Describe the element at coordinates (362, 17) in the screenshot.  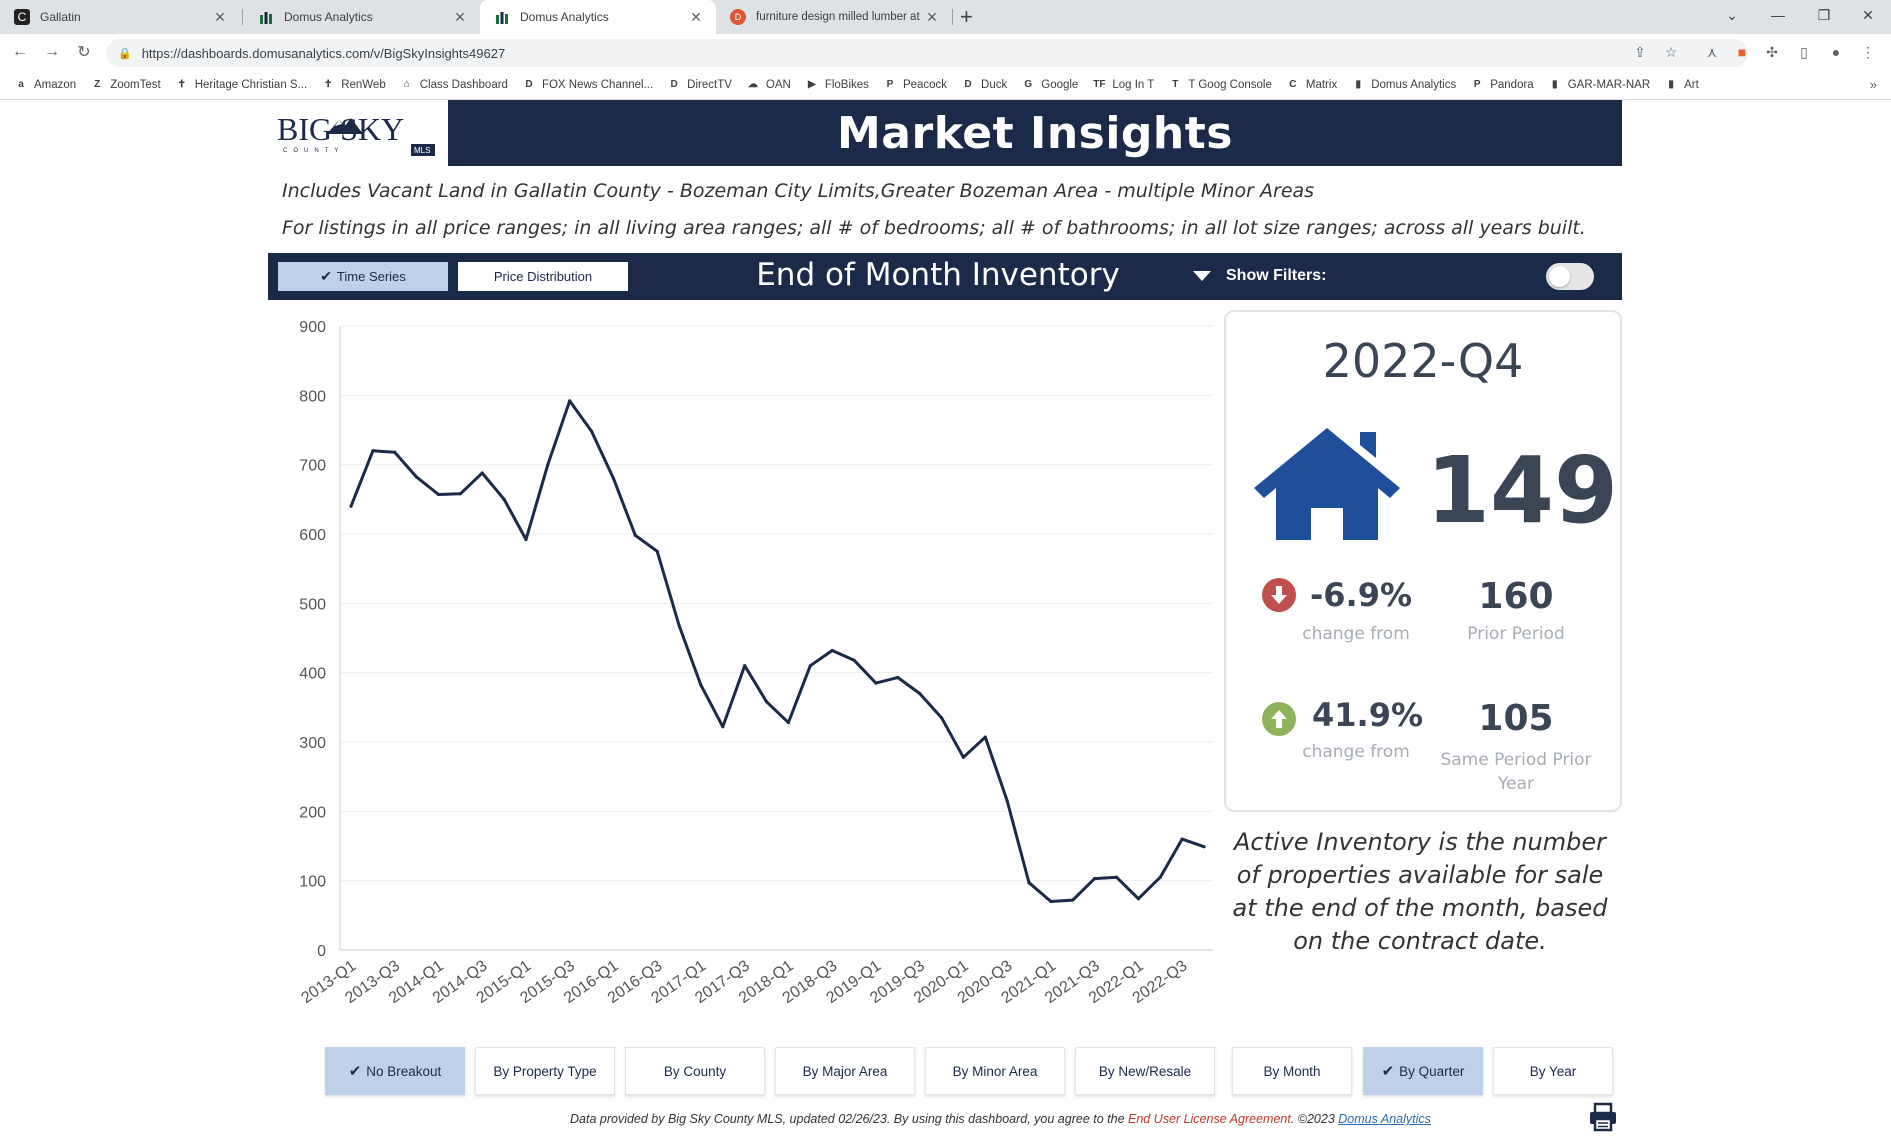
I see `browser-tab-domus-1: Domus Analytics ✕` at that location.